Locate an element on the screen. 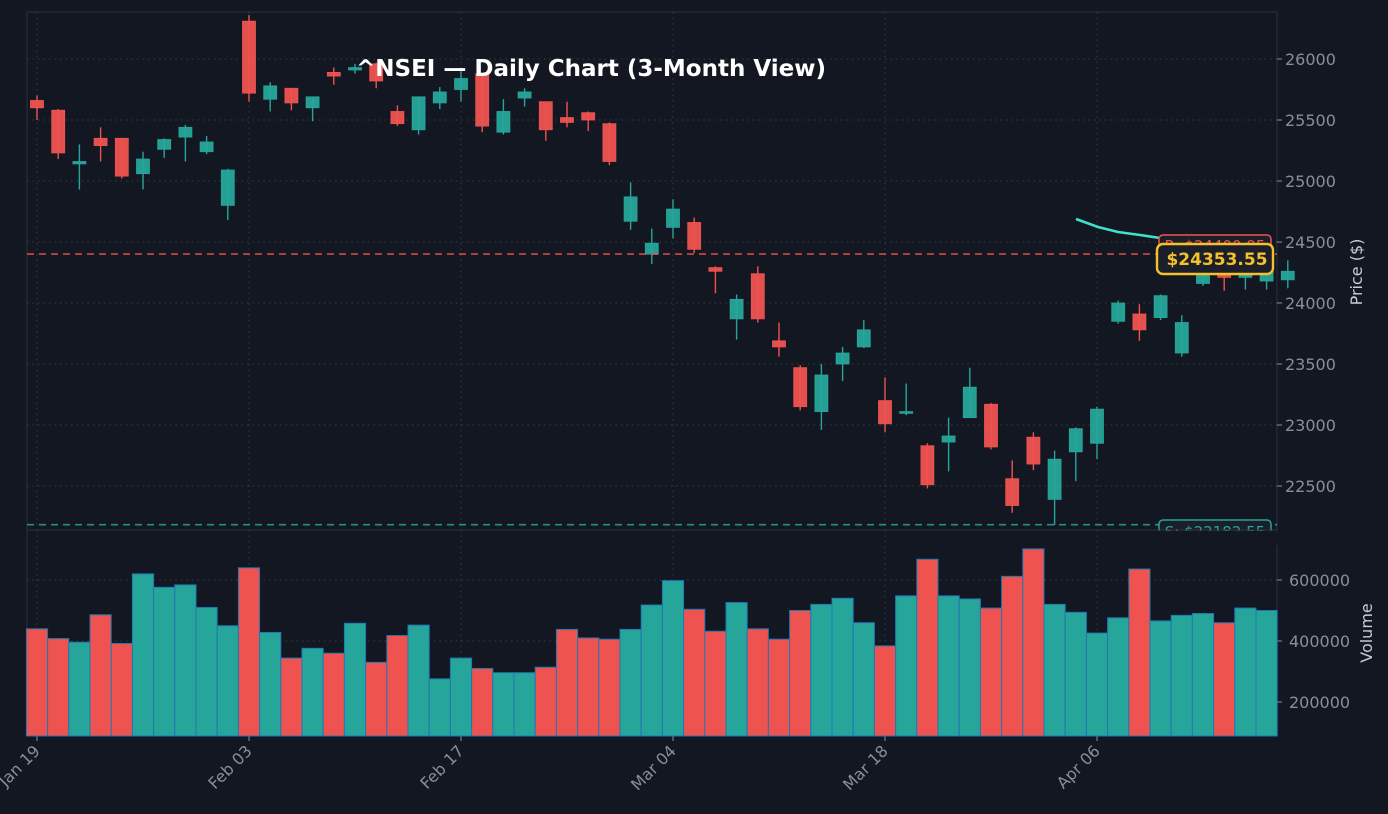 The width and height of the screenshot is (1388, 814). current-price-text: $24353.55 is located at coordinates (1216, 260).